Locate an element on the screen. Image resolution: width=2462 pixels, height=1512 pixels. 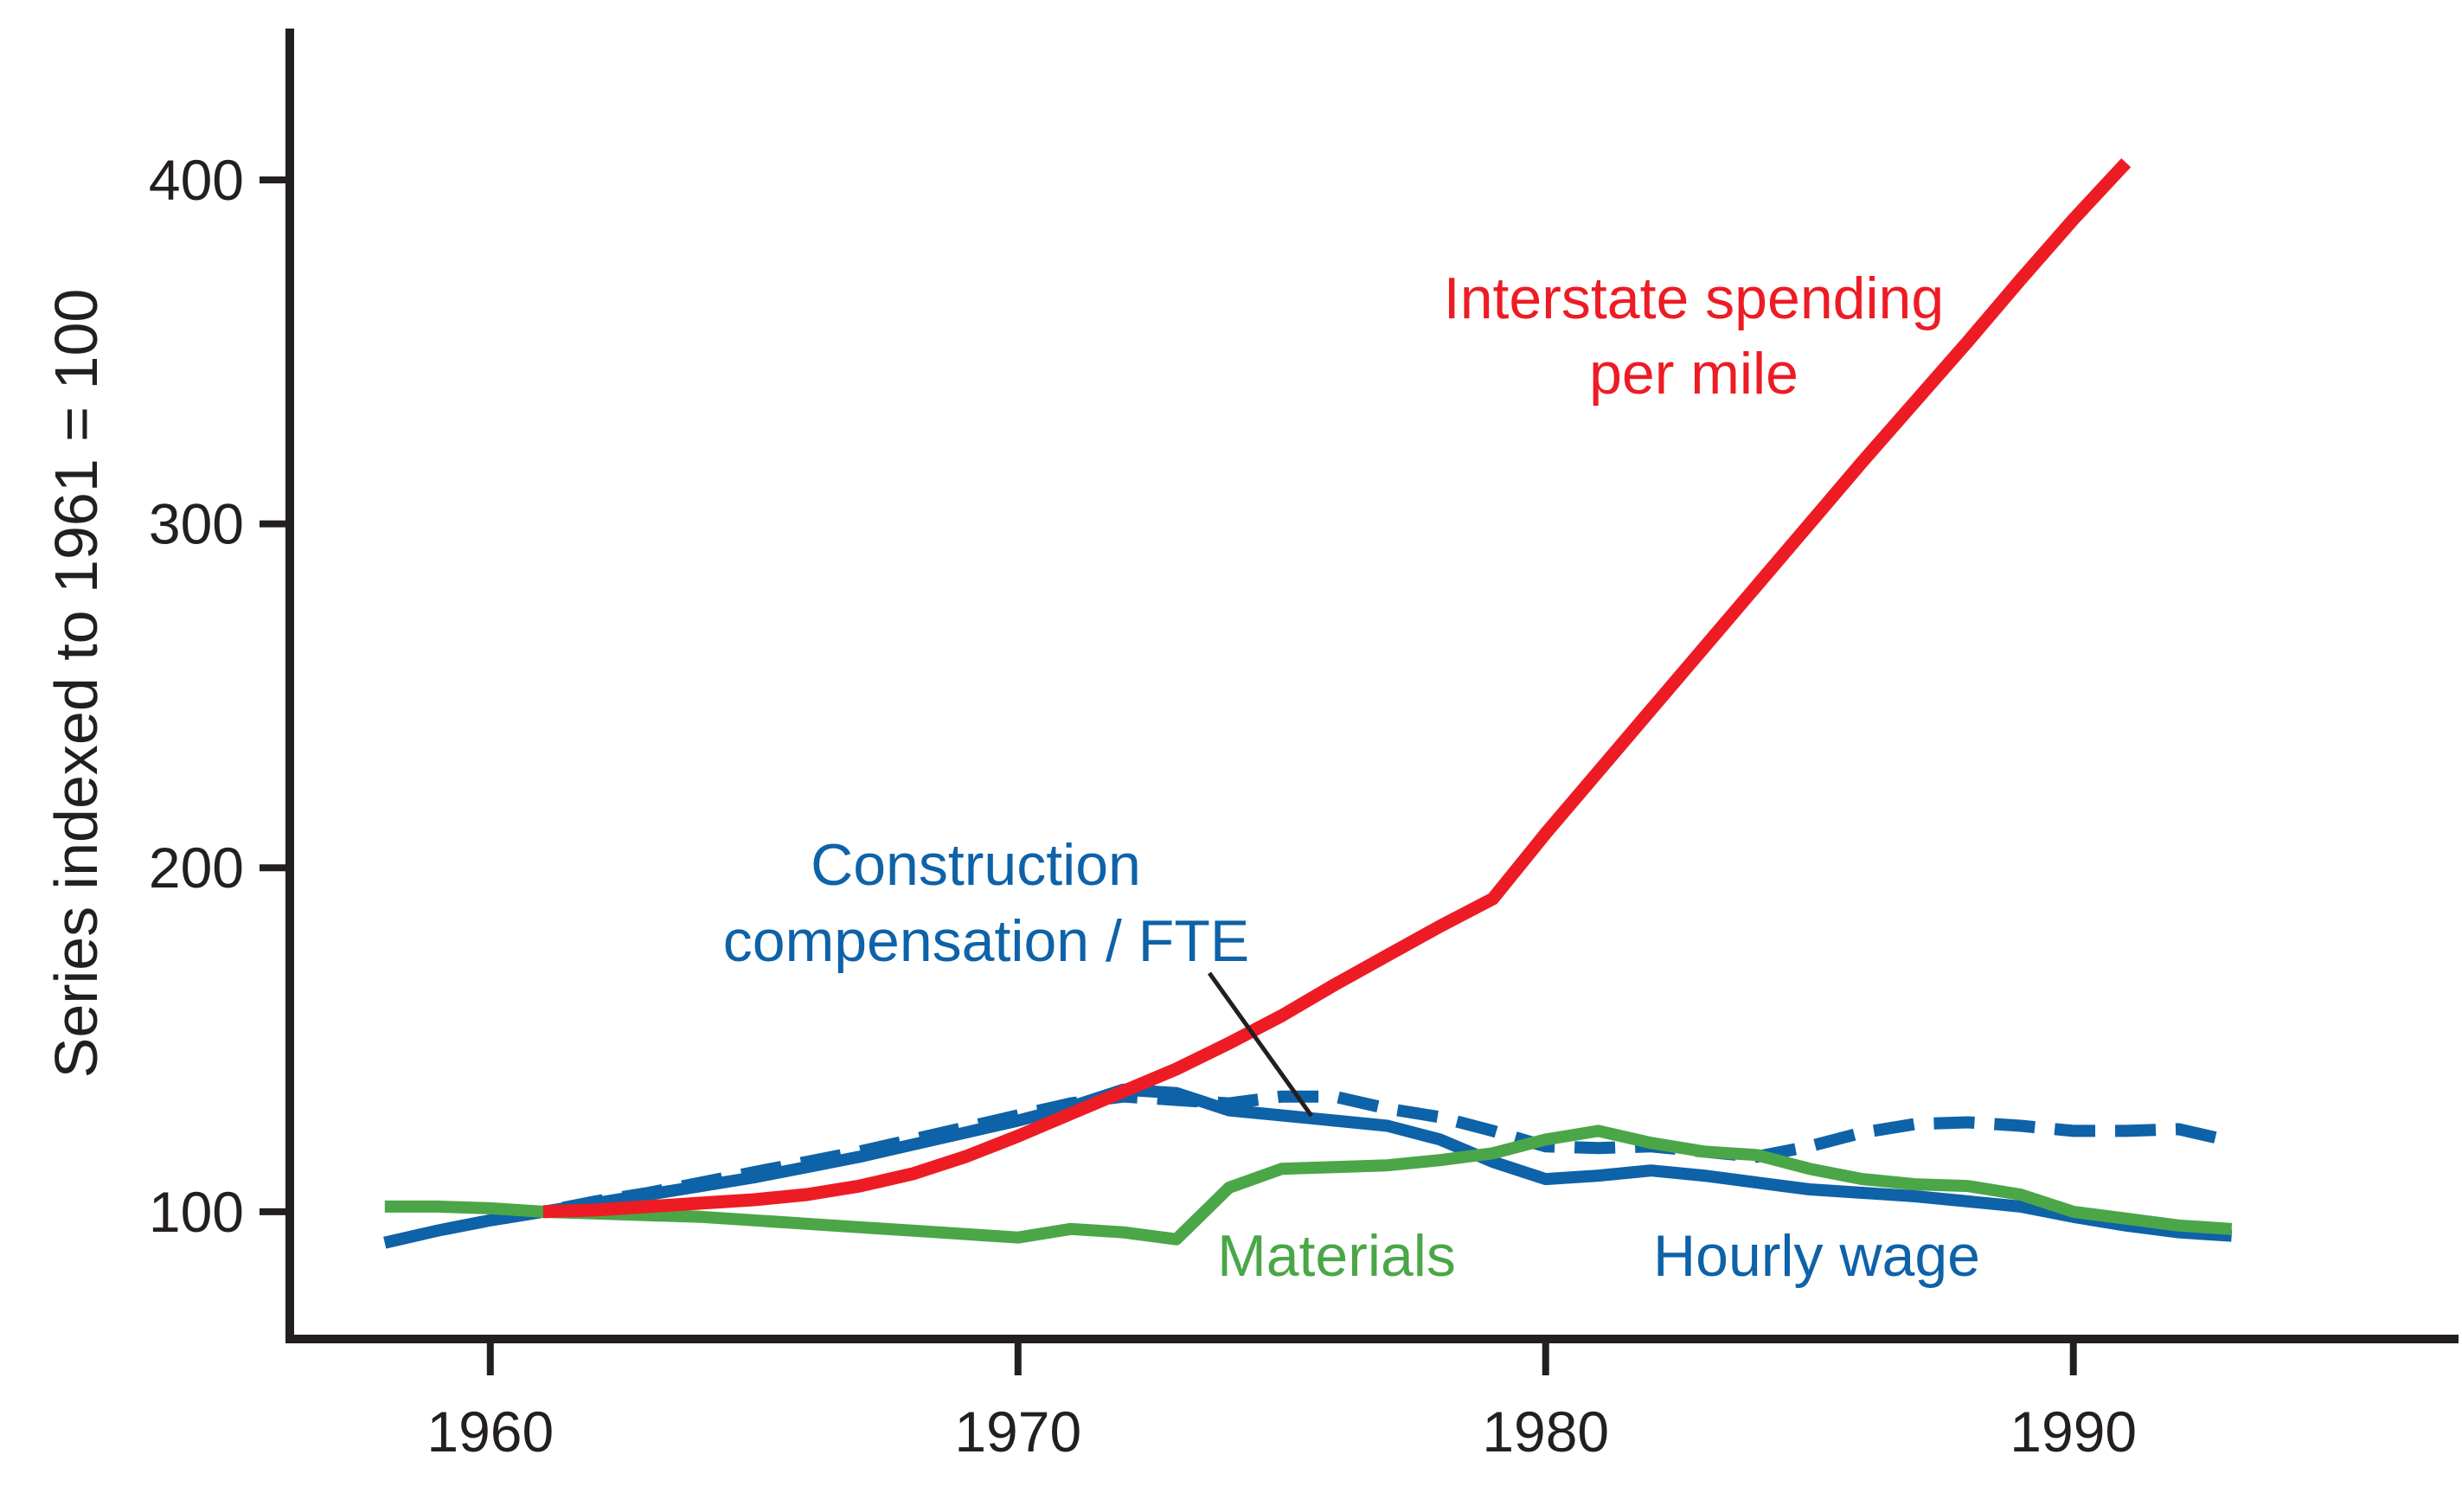
annotation-leader-line is located at coordinates (1260, 1044).